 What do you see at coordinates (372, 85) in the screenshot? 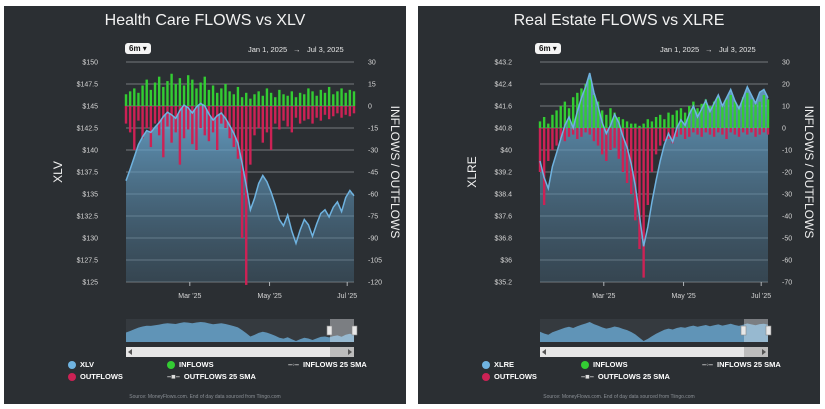
I see `right-tick-label: 15` at bounding box center [372, 85].